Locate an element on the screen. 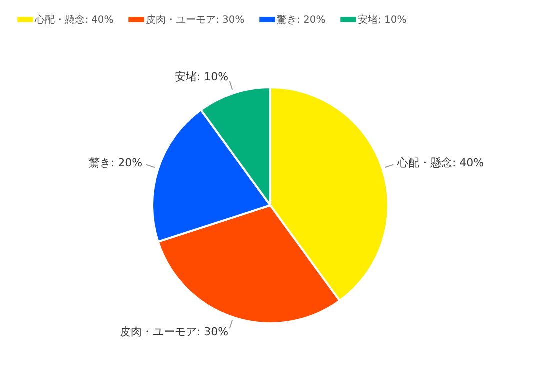 This screenshot has width=541, height=383. legend-label: 驚き: 20% is located at coordinates (301, 20).